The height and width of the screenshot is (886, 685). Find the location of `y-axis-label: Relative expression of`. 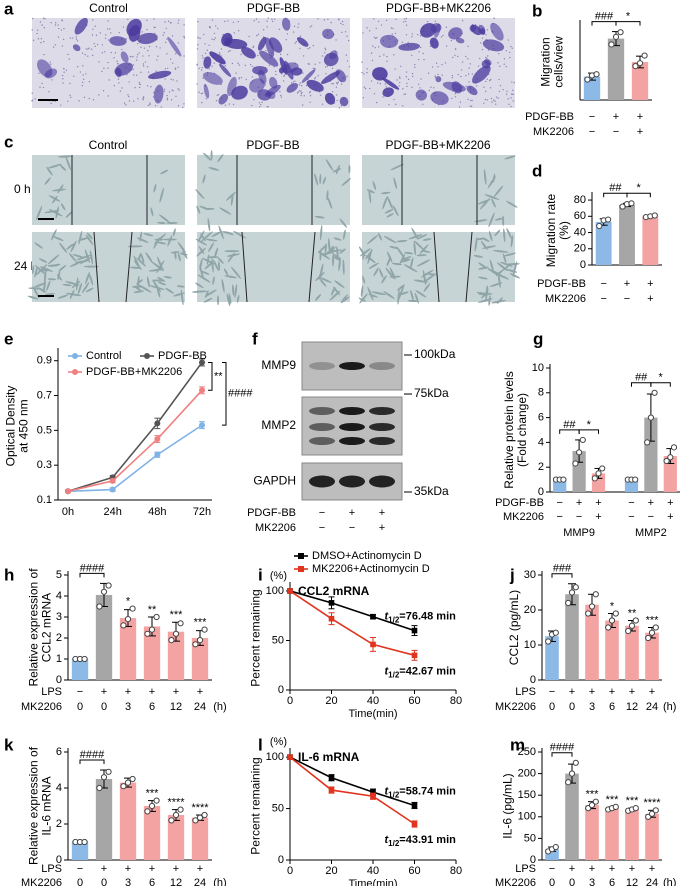

y-axis-label: Relative expression of is located at coordinates (34, 805).